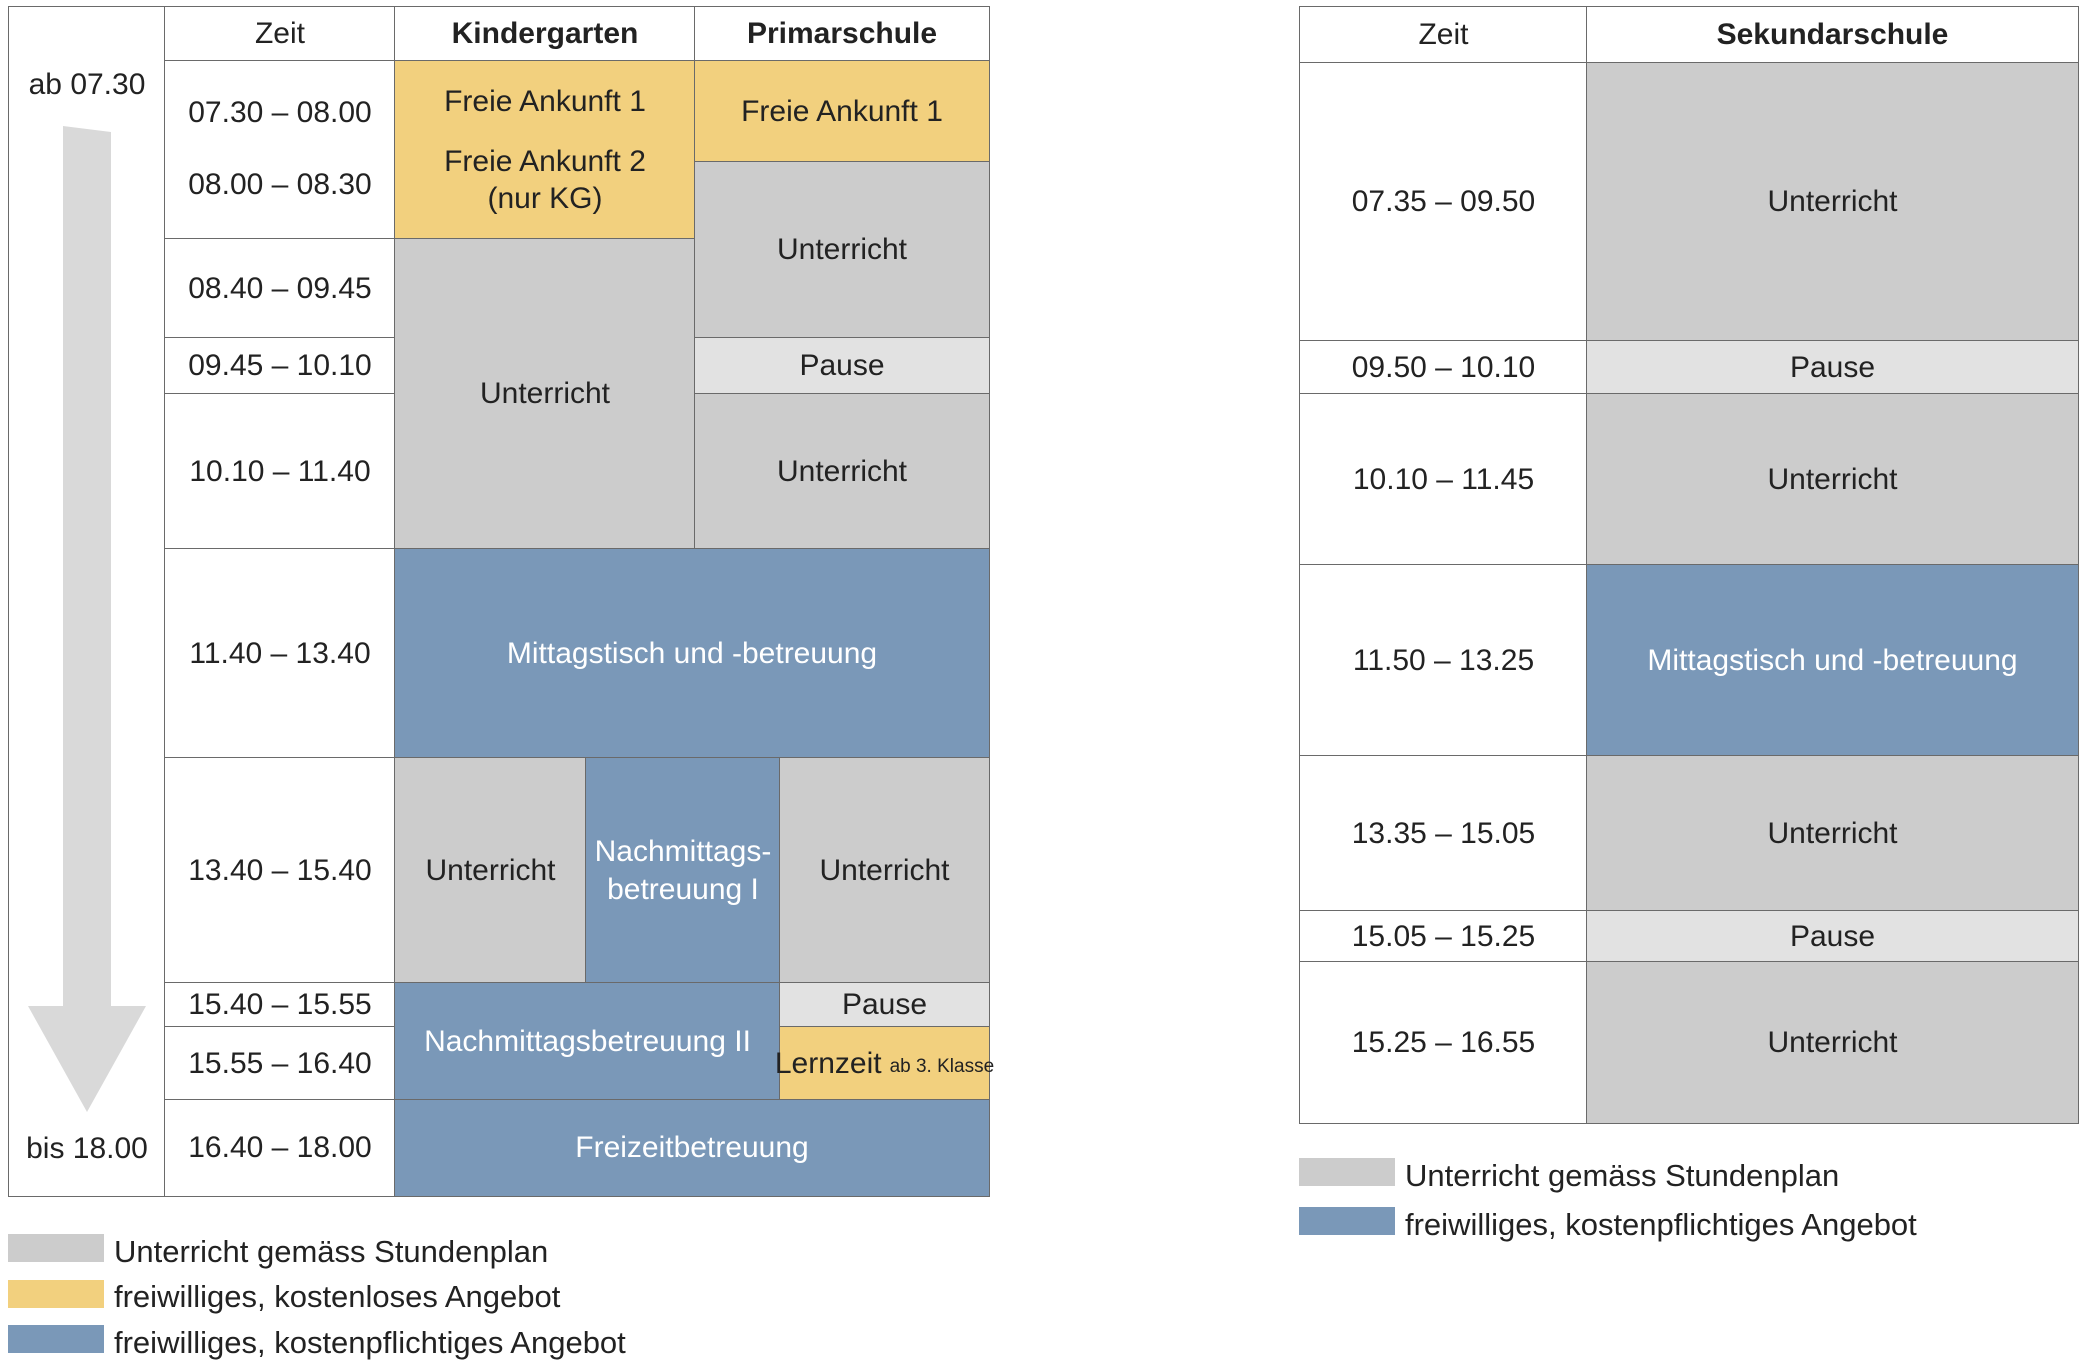 The height and width of the screenshot is (1368, 2082). Describe the element at coordinates (280, 1005) in the screenshot. I see `time-cell: 15.40 – 15.55` at that location.